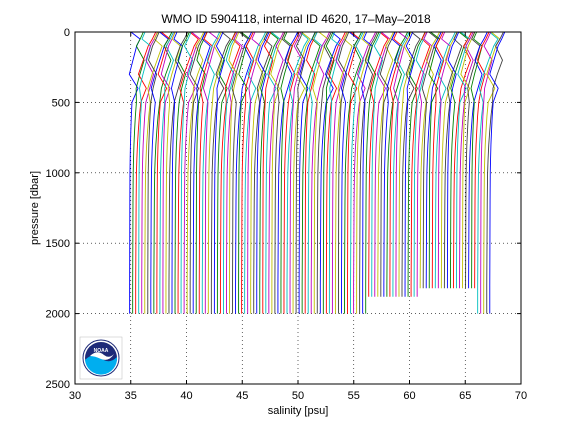 The width and height of the screenshot is (576, 432). Describe the element at coordinates (58, 244) in the screenshot. I see `y-tick-label: 1500` at that location.